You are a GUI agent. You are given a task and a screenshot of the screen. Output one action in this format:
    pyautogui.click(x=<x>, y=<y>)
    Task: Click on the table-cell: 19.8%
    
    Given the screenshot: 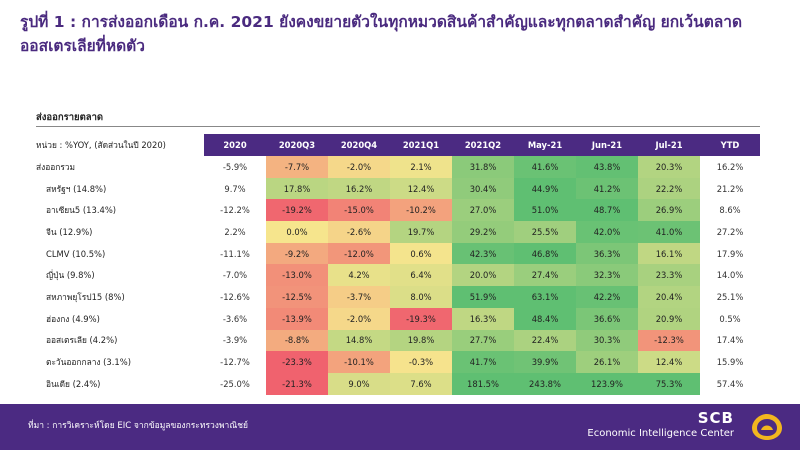 What is the action you would take?
    pyautogui.click(x=421, y=340)
    